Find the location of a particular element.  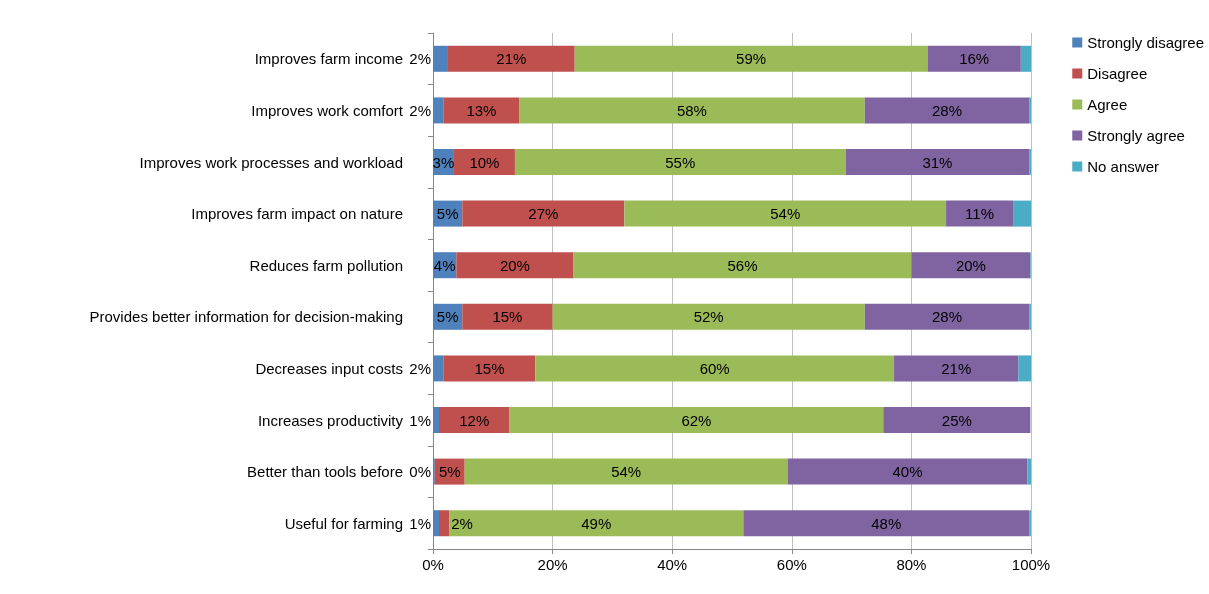

data-label: 56% is located at coordinates (742, 265).